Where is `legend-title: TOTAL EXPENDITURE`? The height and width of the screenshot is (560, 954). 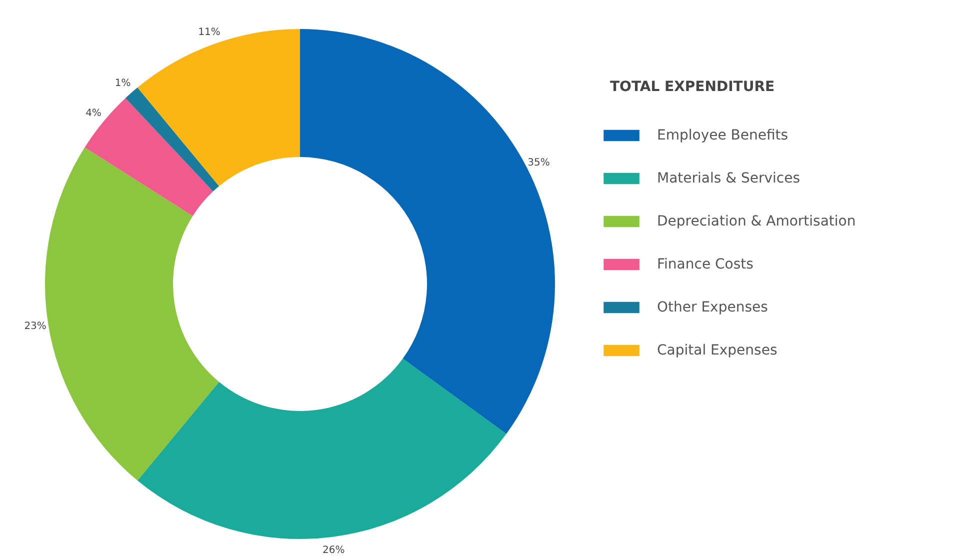
legend-title: TOTAL EXPENDITURE is located at coordinates (692, 87).